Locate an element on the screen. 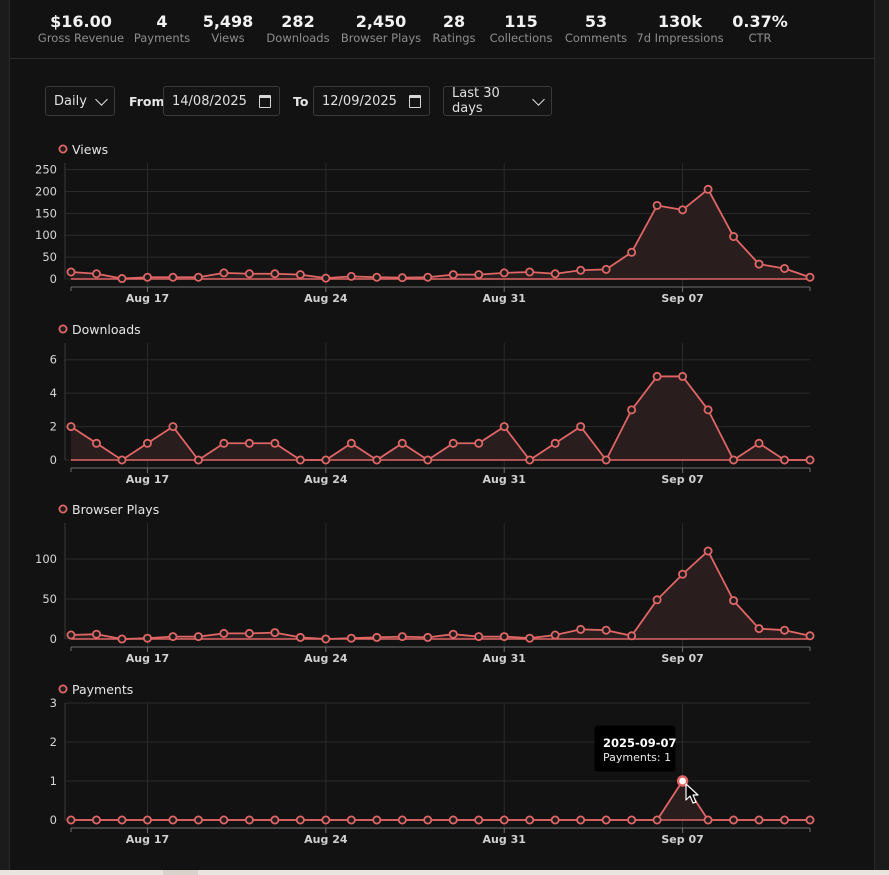 Image resolution: width=889 pixels, height=875 pixels. interval-select: Daily is located at coordinates (80, 101).